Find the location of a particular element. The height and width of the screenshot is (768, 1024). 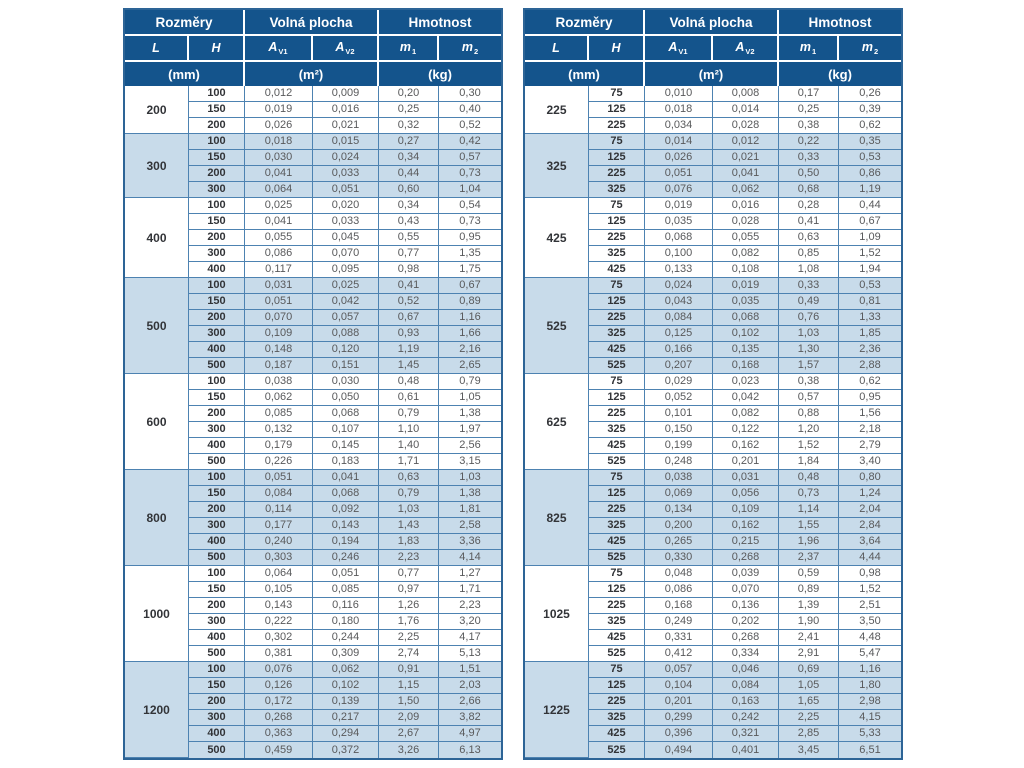

table-row: 1025 75 0,048 0,039 0,59 0,98 is located at coordinates (713, 614).